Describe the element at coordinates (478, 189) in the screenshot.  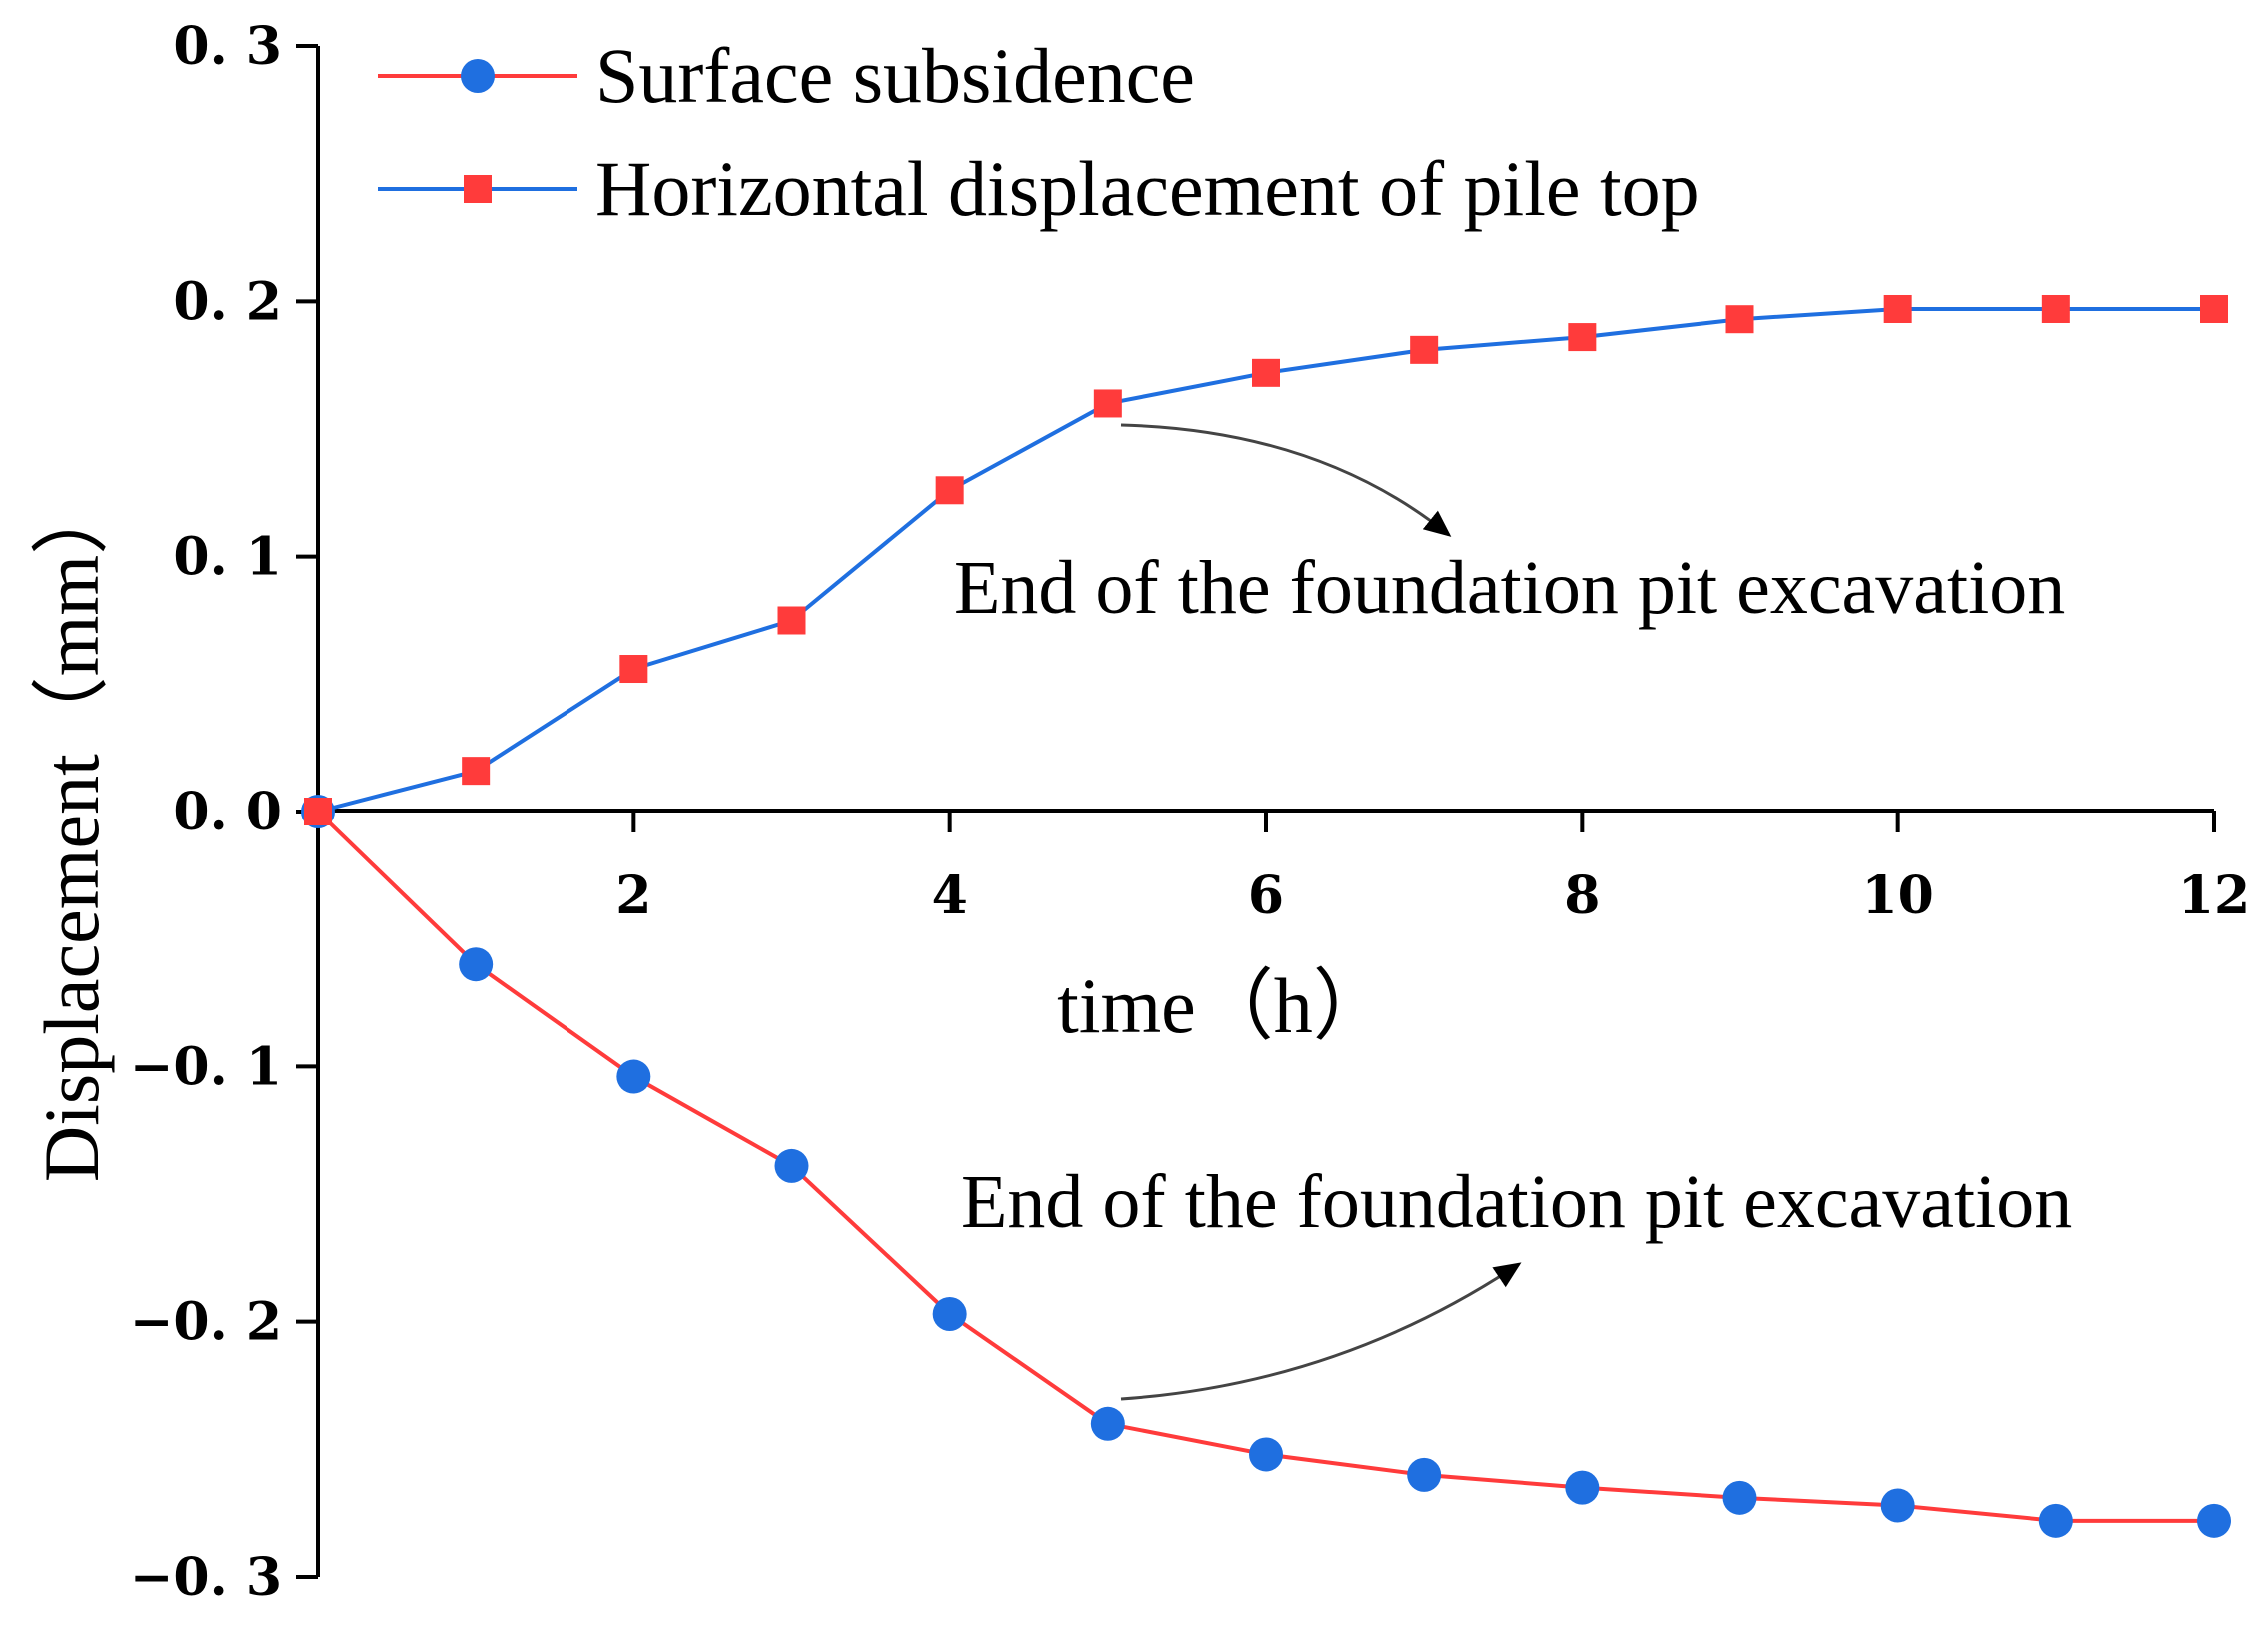
I see `legend-marker-horizontal-displacement` at that location.